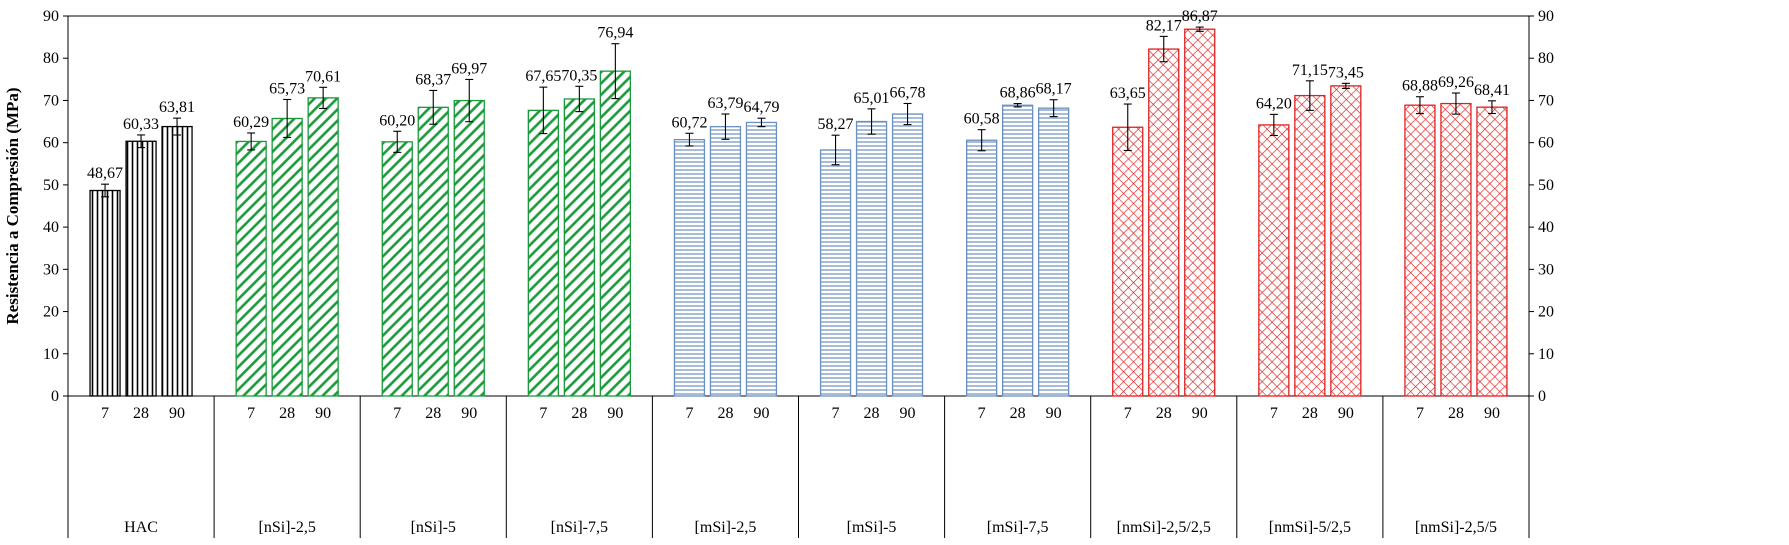  I want to click on y-tick-label-left: 20, so click(51, 312).